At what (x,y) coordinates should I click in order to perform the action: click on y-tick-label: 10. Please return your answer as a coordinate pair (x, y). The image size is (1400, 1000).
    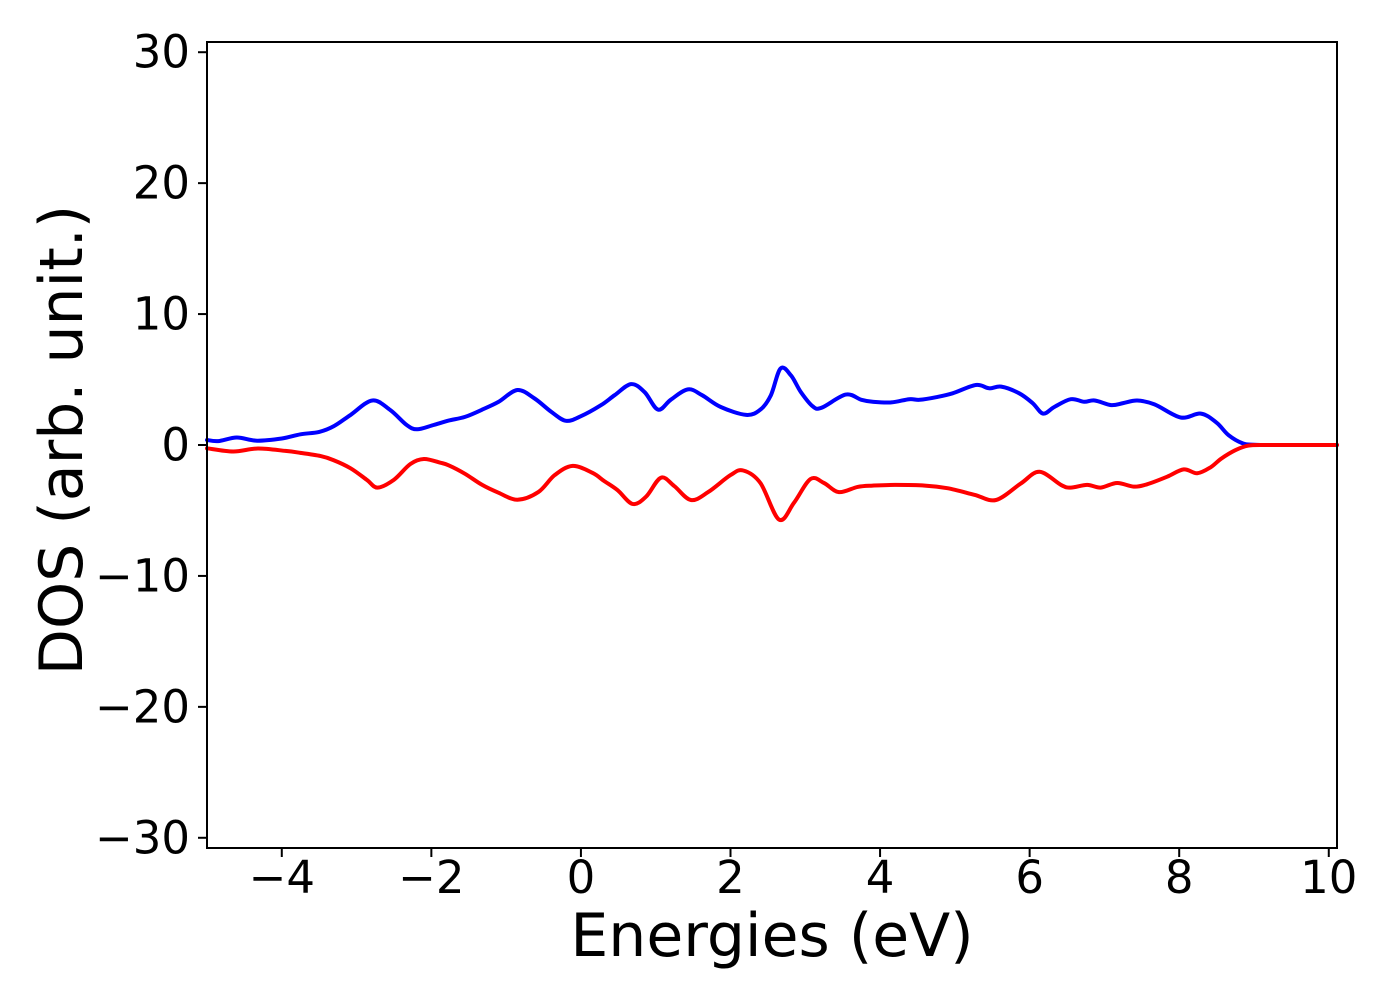
    Looking at the image, I should click on (161, 314).